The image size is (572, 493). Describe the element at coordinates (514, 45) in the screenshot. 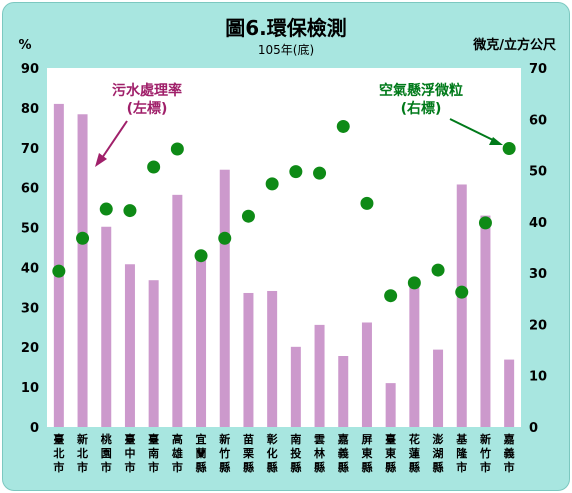

I see `right-axis-unit: 微克/立方公尺` at that location.